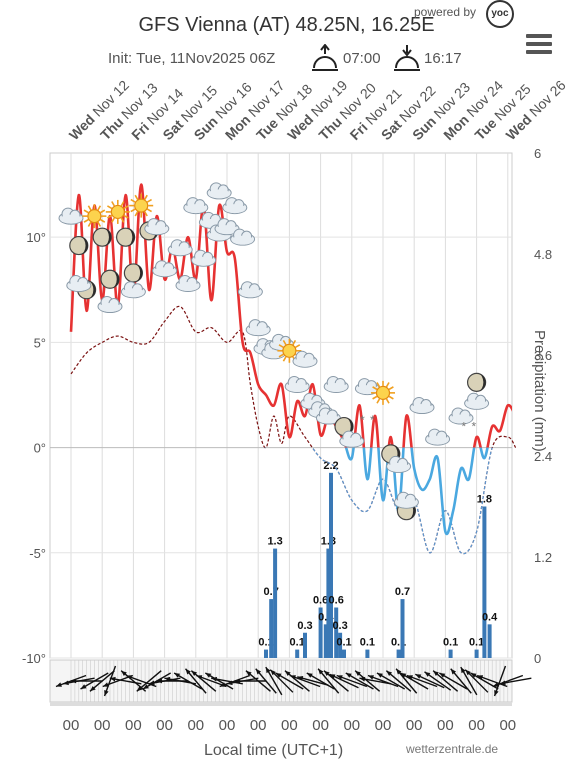 Image resolution: width=573 pixels, height=768 pixels. What do you see at coordinates (490, 617) in the screenshot?
I see `precip-value-label: 0.4` at bounding box center [490, 617].